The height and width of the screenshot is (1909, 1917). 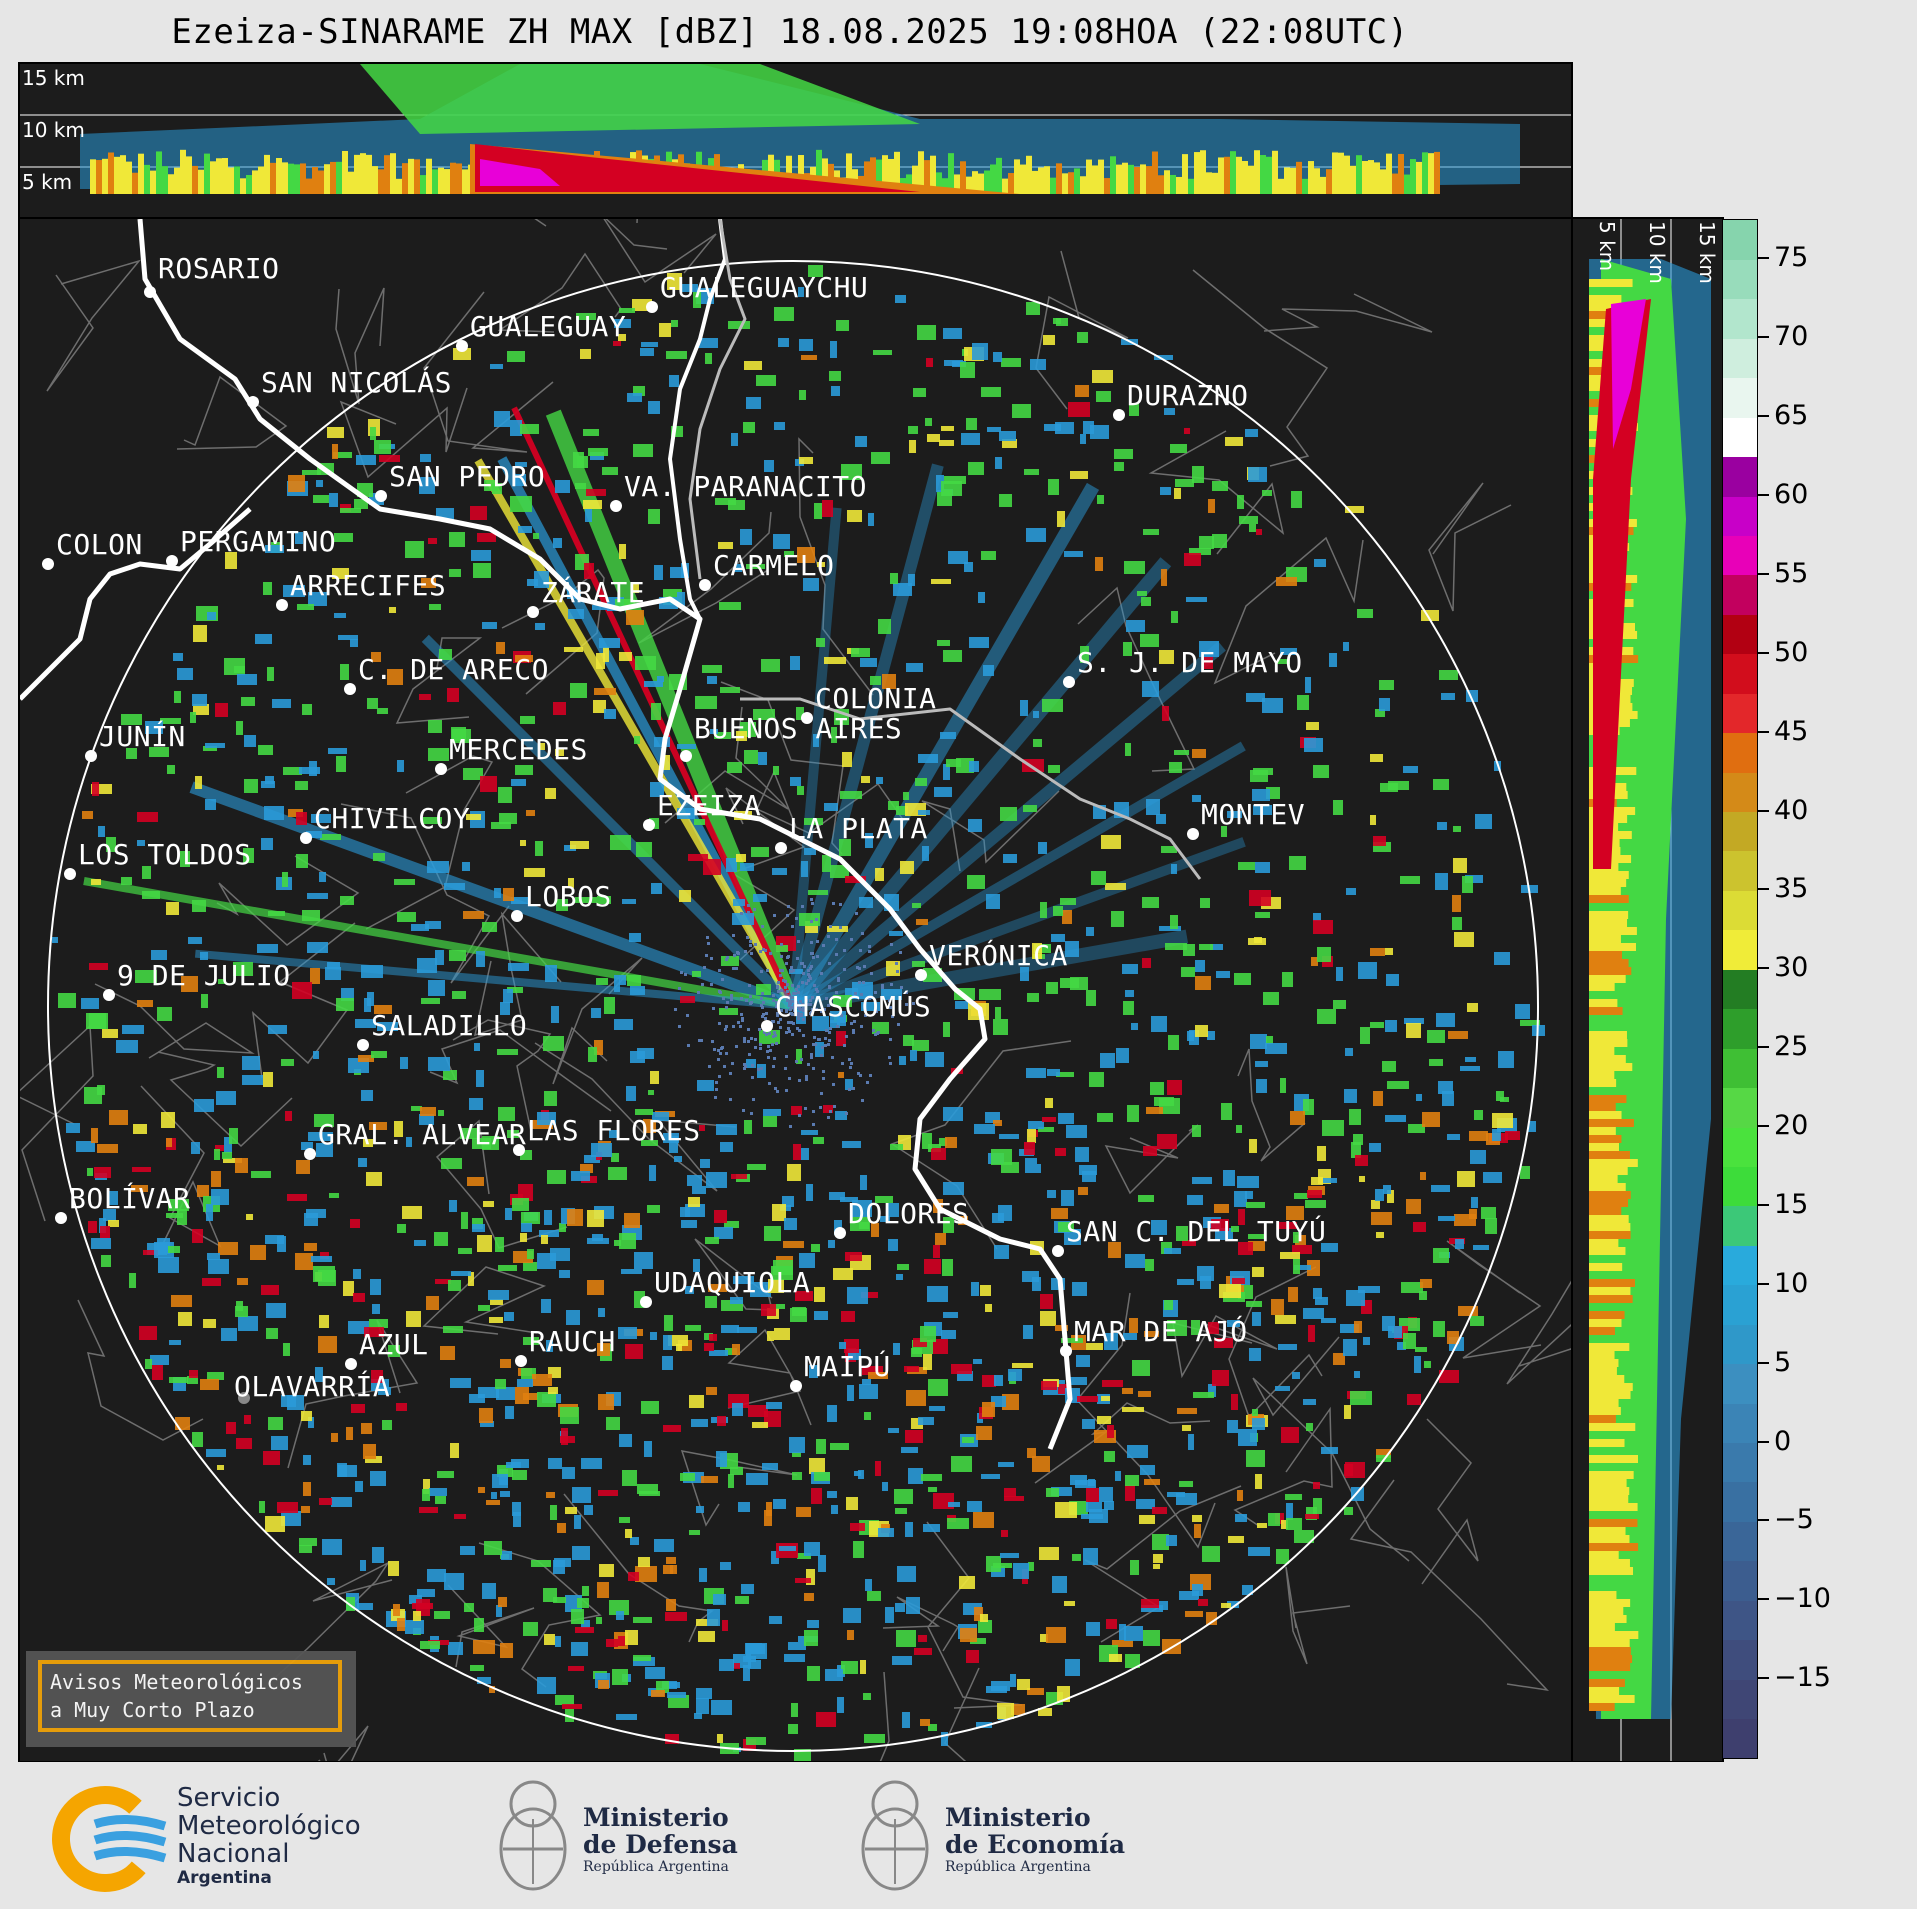 I want to click on colorbar-tick, so click(x=1763, y=416).